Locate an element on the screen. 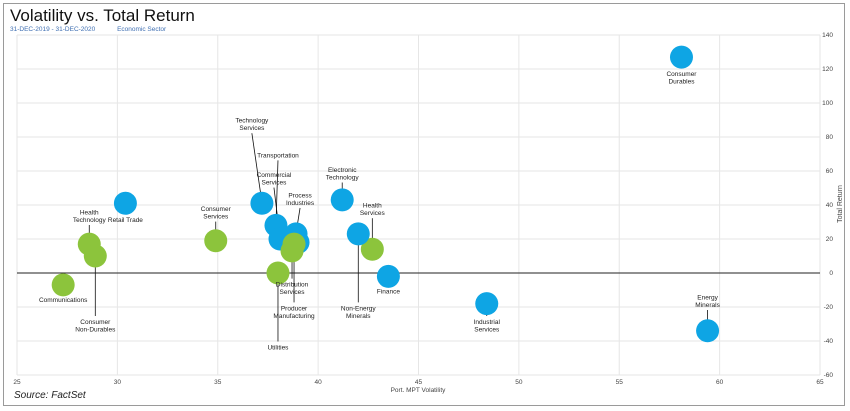 The height and width of the screenshot is (411, 850). y-tick-label: -20 is located at coordinates (829, 307).